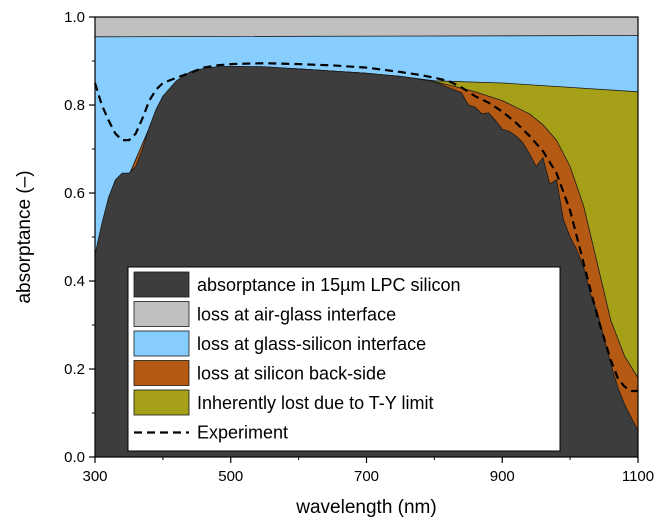  What do you see at coordinates (74, 281) in the screenshot?
I see `y-tick-label: 0.4` at bounding box center [74, 281].